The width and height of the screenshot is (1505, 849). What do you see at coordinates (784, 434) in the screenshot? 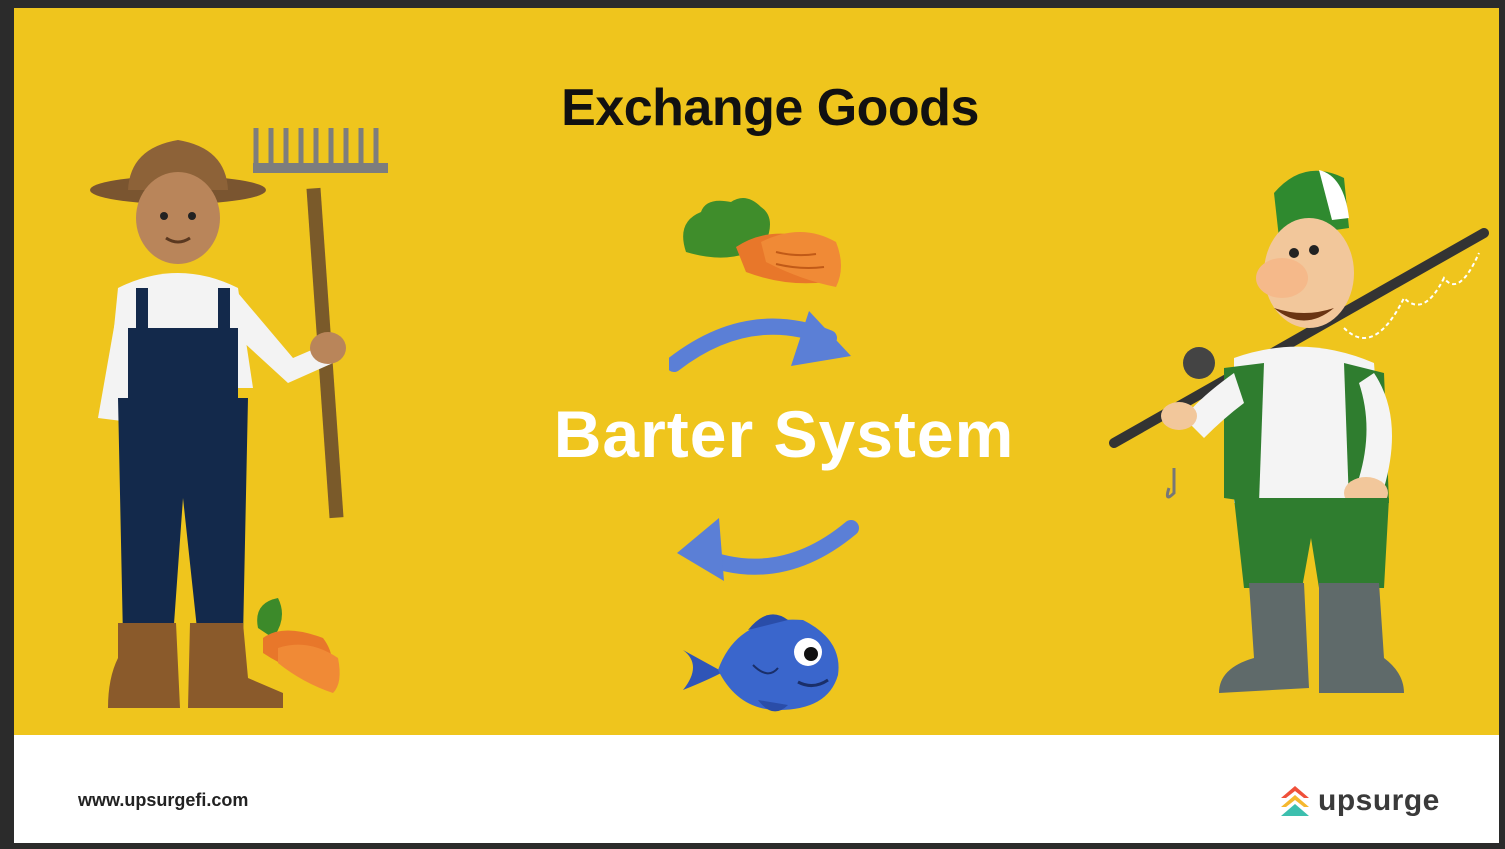
I see `barter-system-label: Barter System` at bounding box center [784, 434].